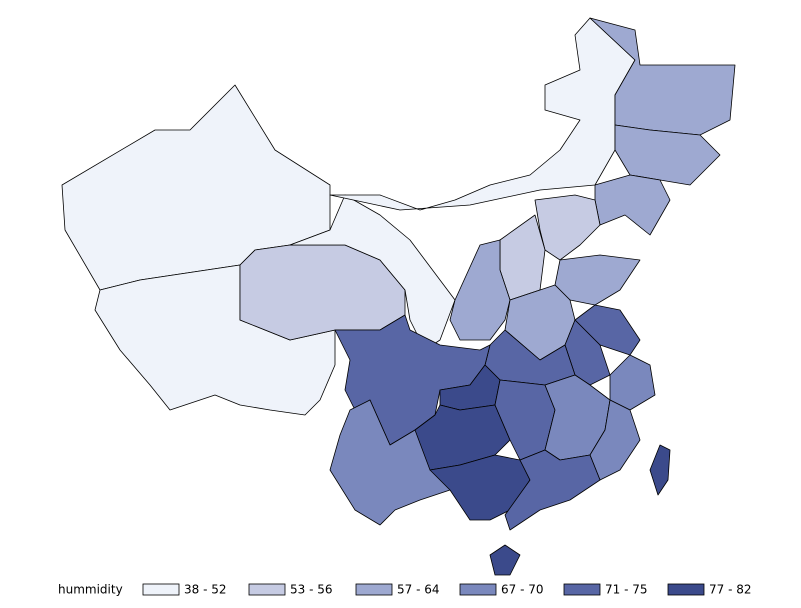  I want to click on legend-title: hummidity, so click(90, 590).